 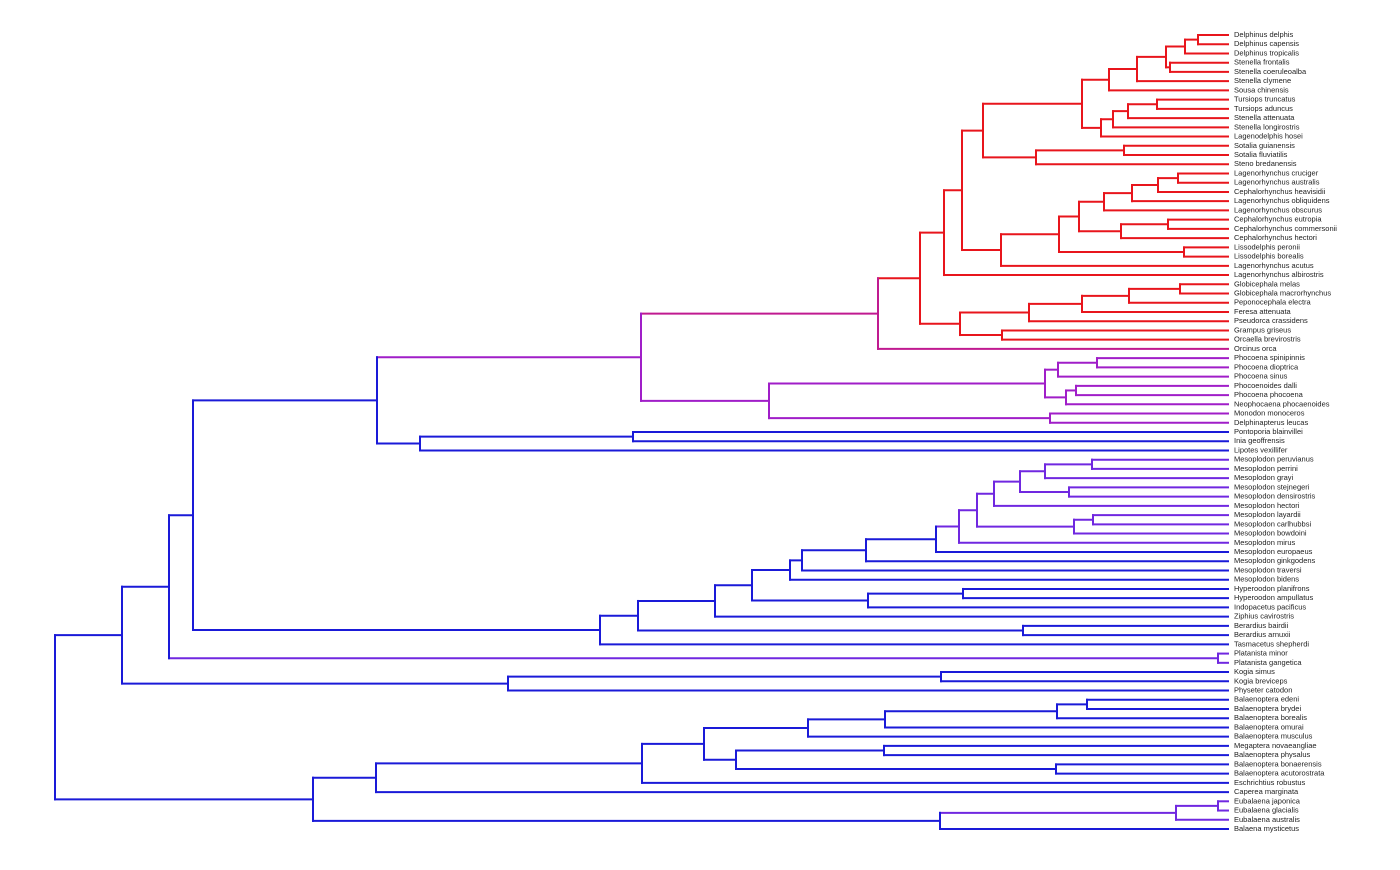 I want to click on leaf-label: Mesoplodon perrini, so click(x=1266, y=468).